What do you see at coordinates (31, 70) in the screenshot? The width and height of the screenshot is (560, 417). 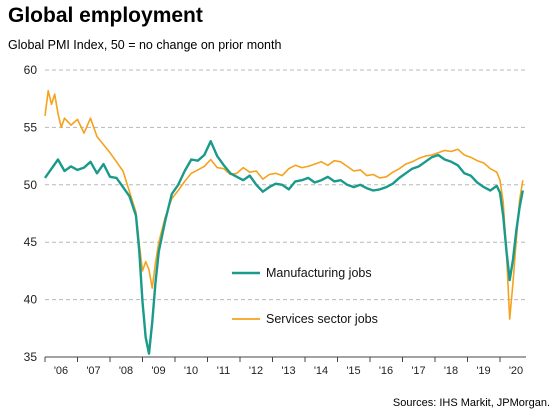 I see `y-tick-label: 60` at bounding box center [31, 70].